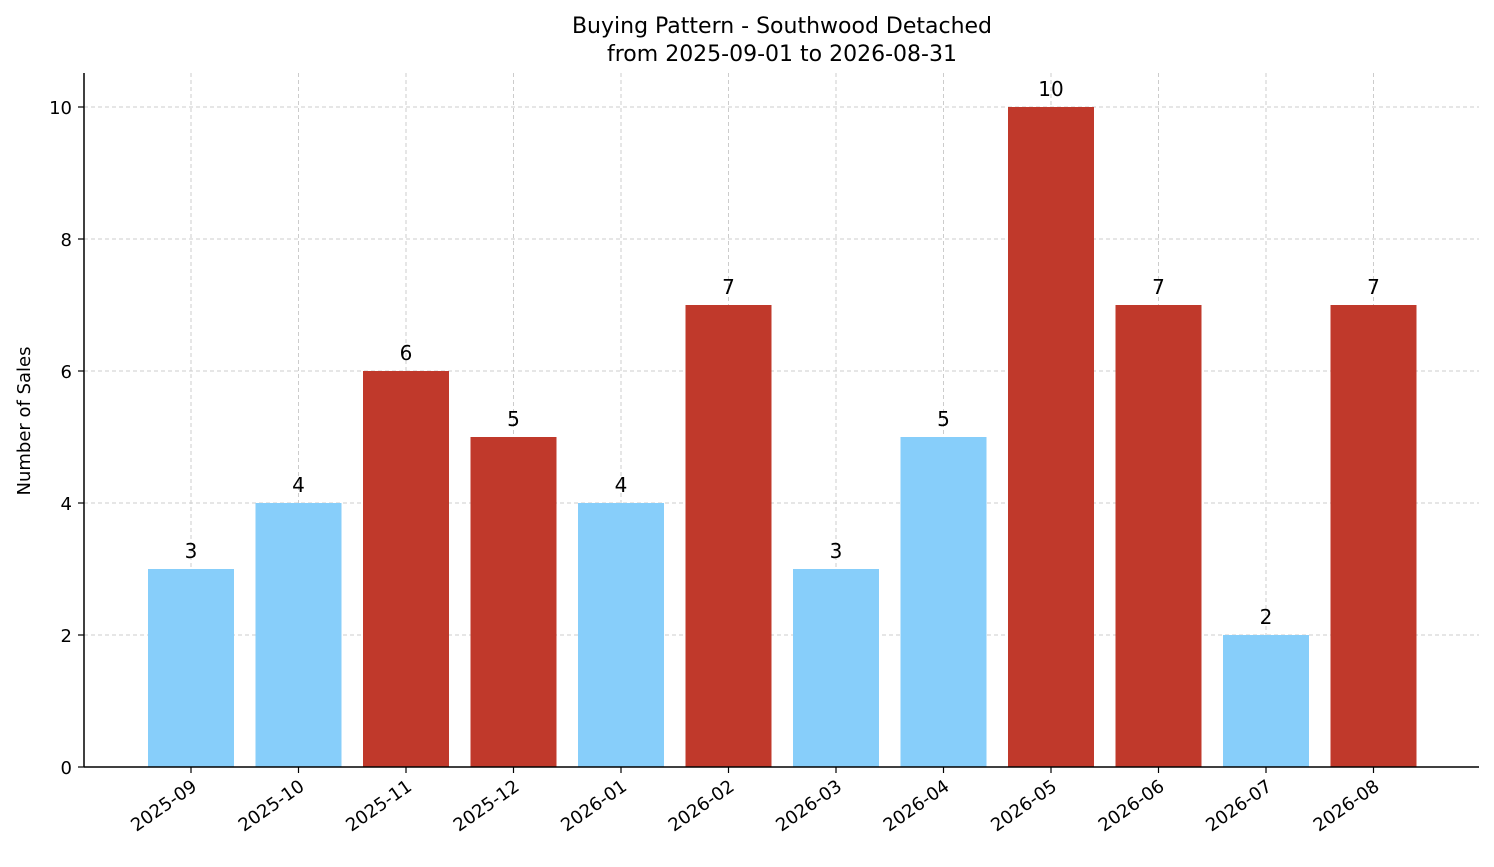 This screenshot has height=867, width=1494. What do you see at coordinates (406, 353) in the screenshot?
I see `bar-value-label: 6` at bounding box center [406, 353].